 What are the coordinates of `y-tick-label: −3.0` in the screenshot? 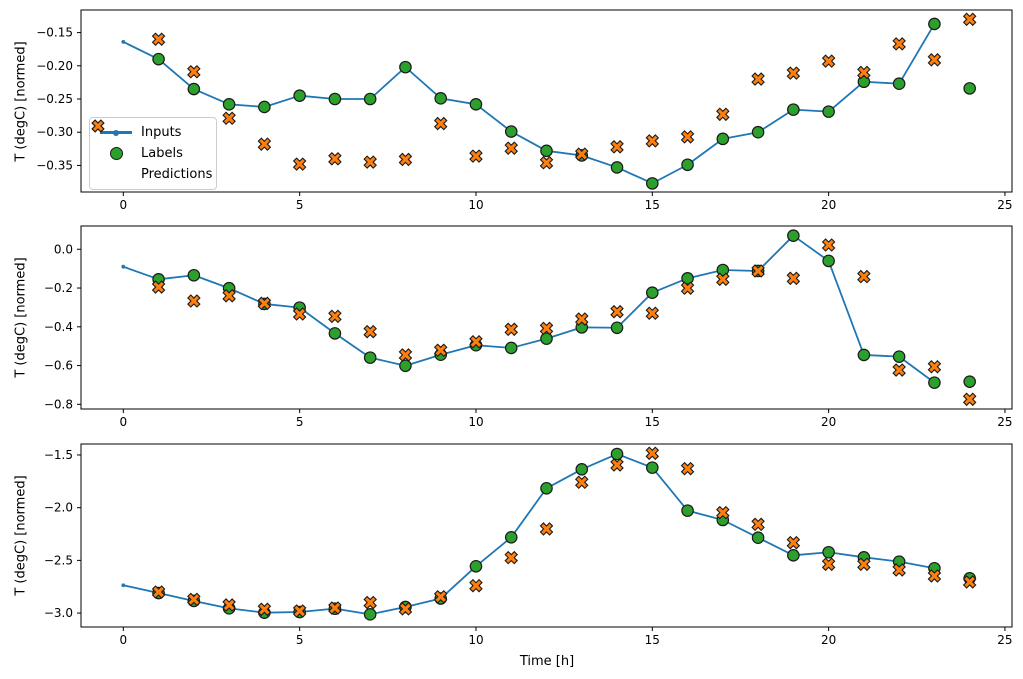 It's located at (58, 613).